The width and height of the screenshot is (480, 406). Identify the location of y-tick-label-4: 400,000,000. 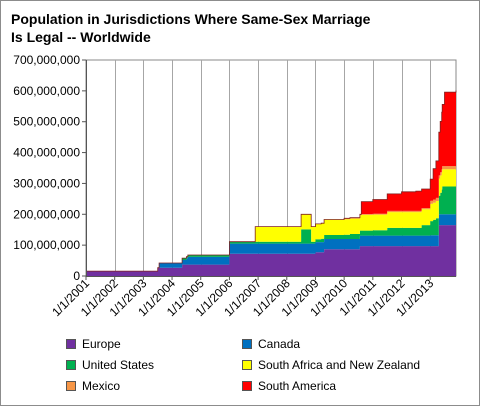
(46, 153).